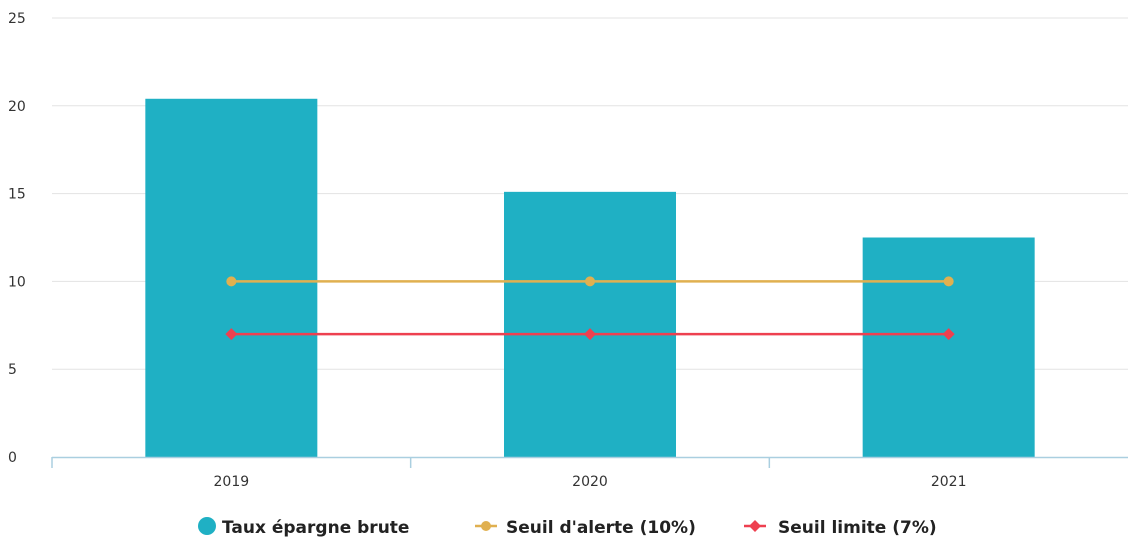 The image size is (1129, 544). I want to click on y-tick-label: 25, so click(17, 19).